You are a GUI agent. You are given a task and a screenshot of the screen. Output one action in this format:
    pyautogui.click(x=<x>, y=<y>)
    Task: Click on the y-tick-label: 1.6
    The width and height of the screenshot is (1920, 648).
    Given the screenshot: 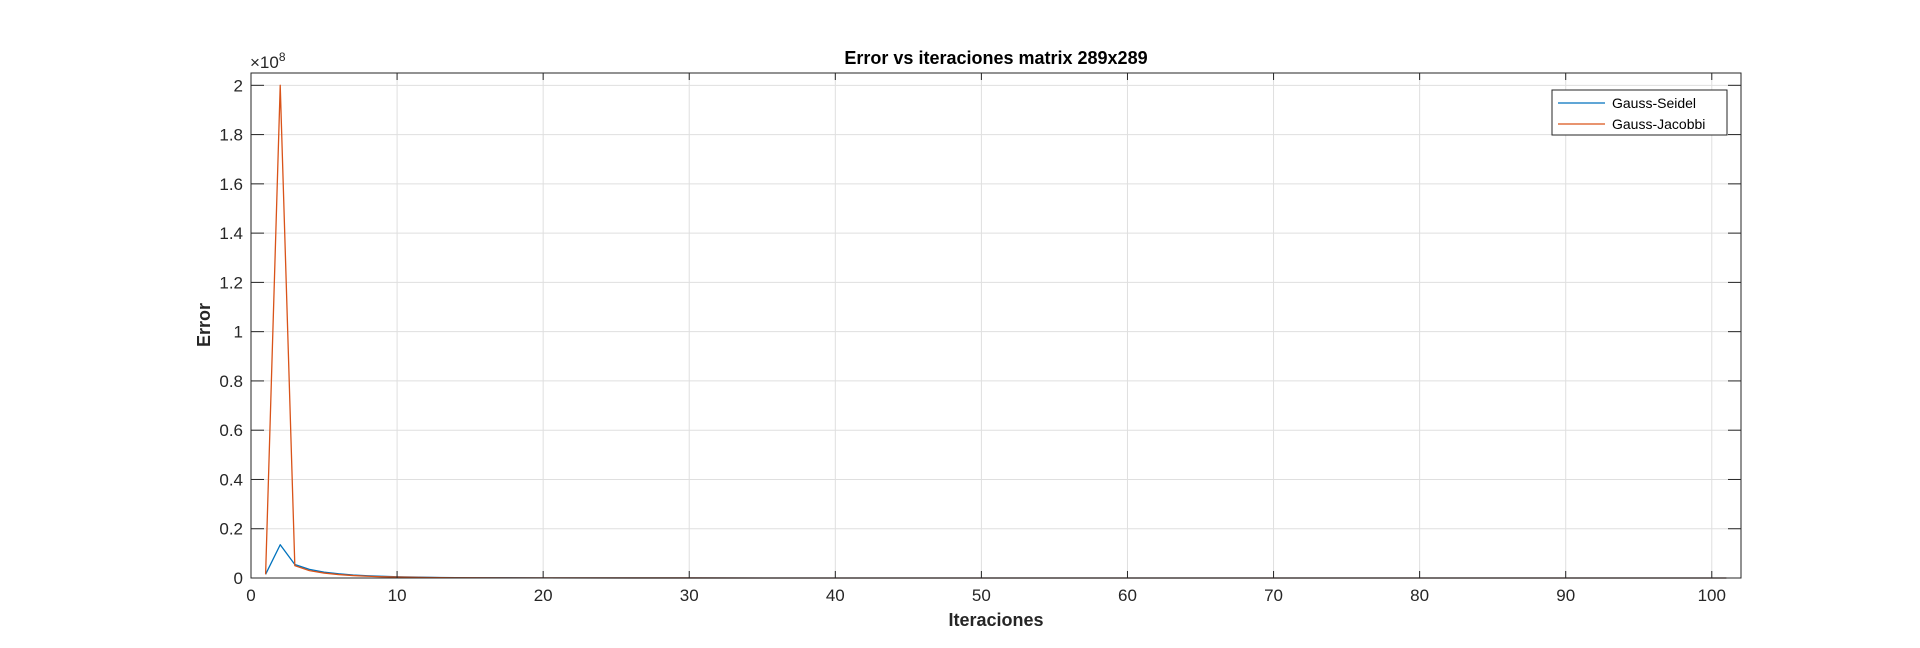 What is the action you would take?
    pyautogui.click(x=231, y=184)
    